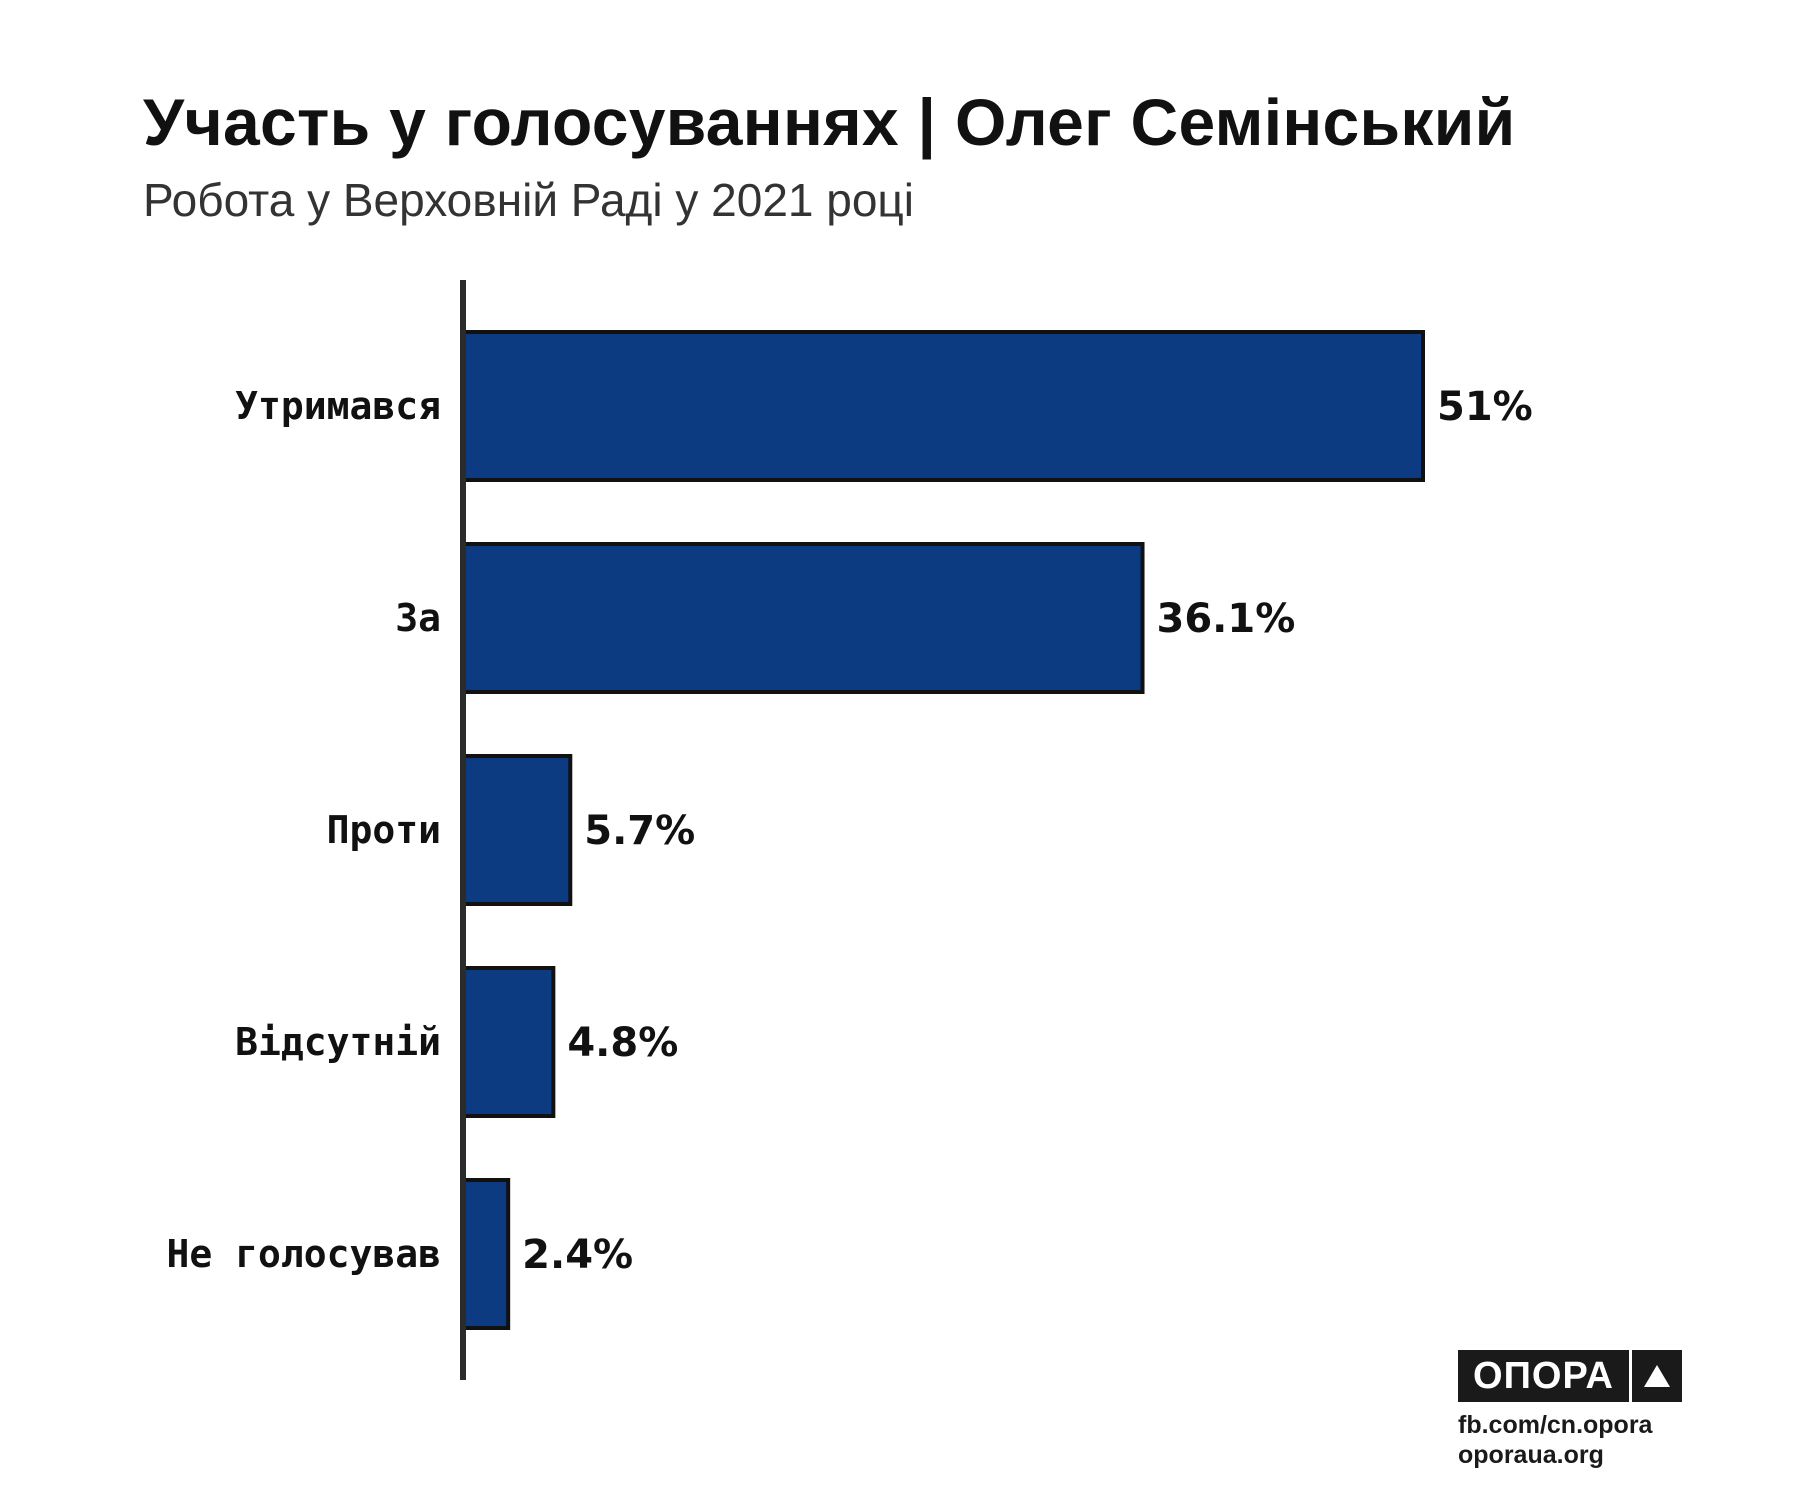 The image size is (1800, 1500). Describe the element at coordinates (338, 1042) in the screenshot. I see `category-label-3: Відсутній` at that location.